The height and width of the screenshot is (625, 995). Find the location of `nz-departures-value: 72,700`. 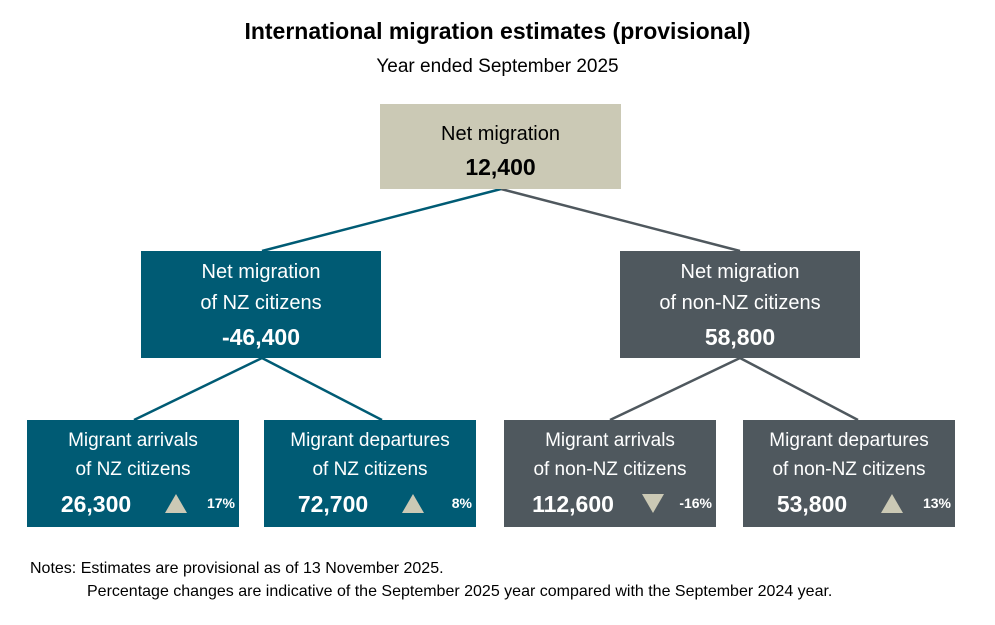

nz-departures-value: 72,700 is located at coordinates (333, 504).